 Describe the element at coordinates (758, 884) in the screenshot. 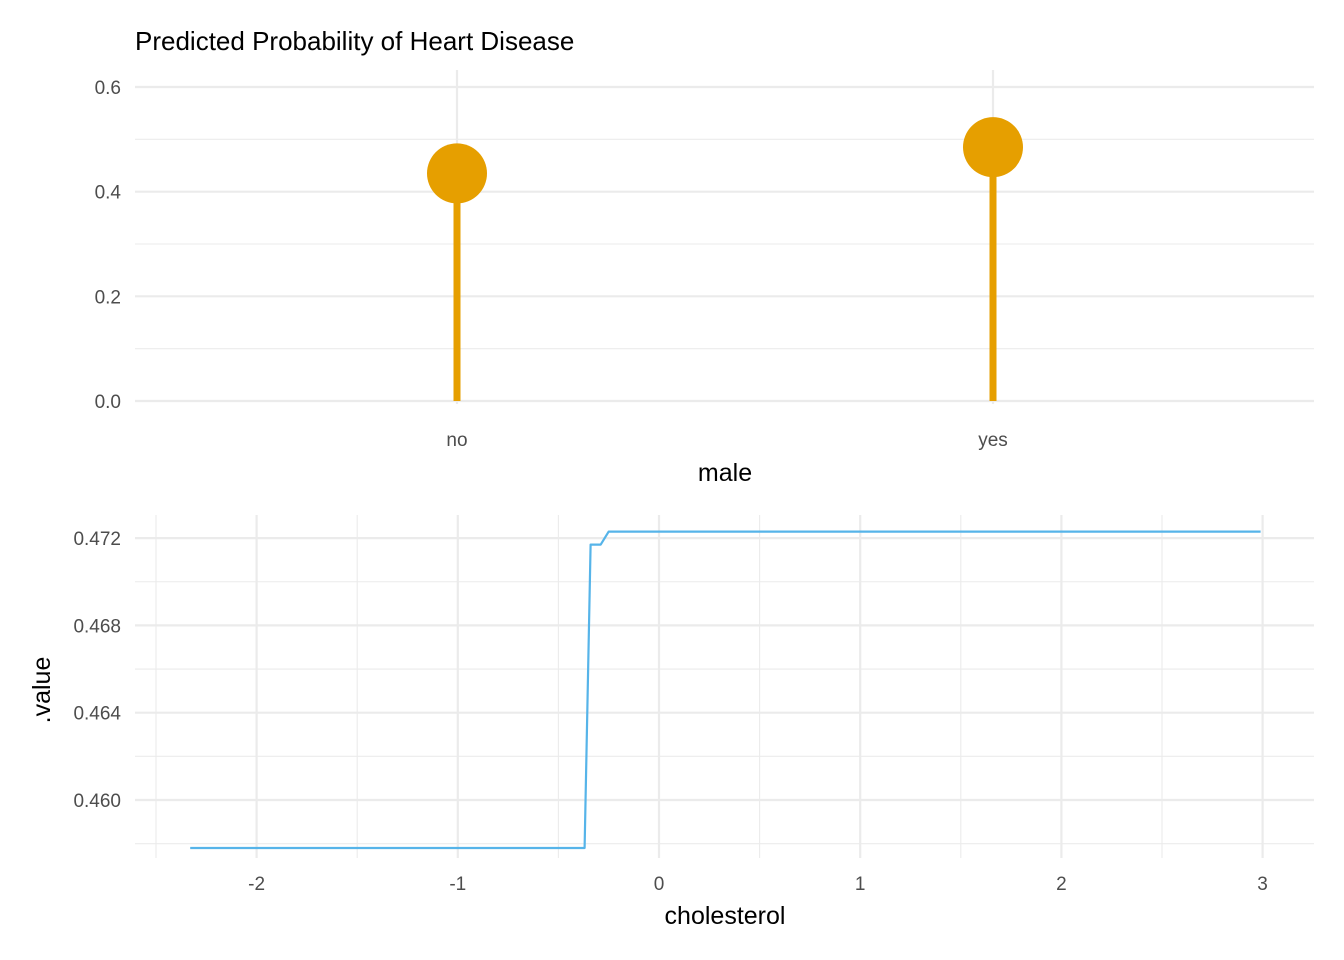

I see `bottom-x-tick-labels: -2 -1 0 1 2 3` at that location.